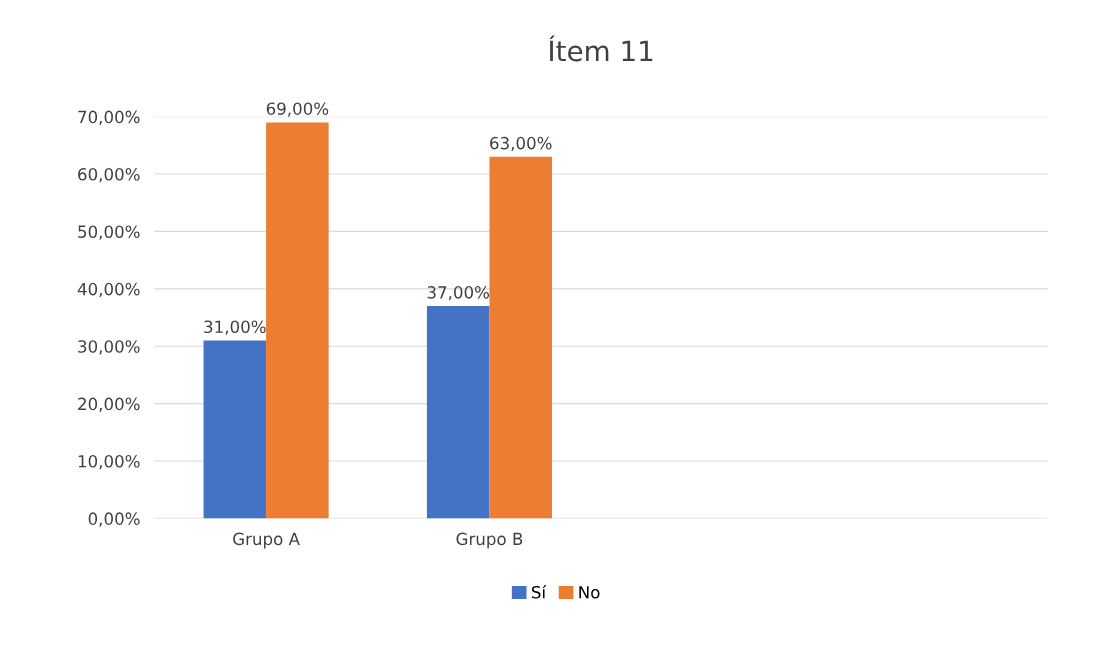  What do you see at coordinates (266, 540) in the screenshot?
I see `x-tick-label: Grupo A` at bounding box center [266, 540].